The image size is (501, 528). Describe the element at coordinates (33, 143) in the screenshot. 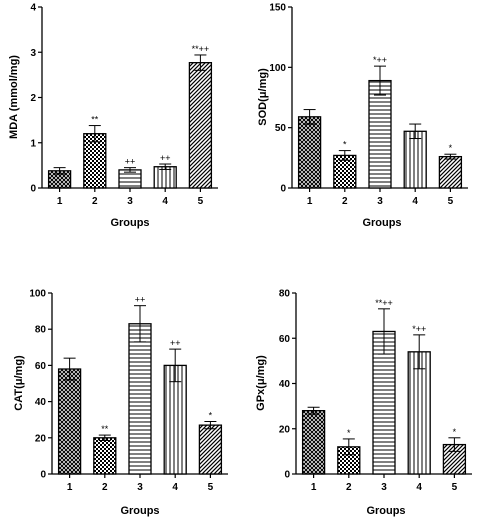

I see `y-tick-label: 1` at that location.